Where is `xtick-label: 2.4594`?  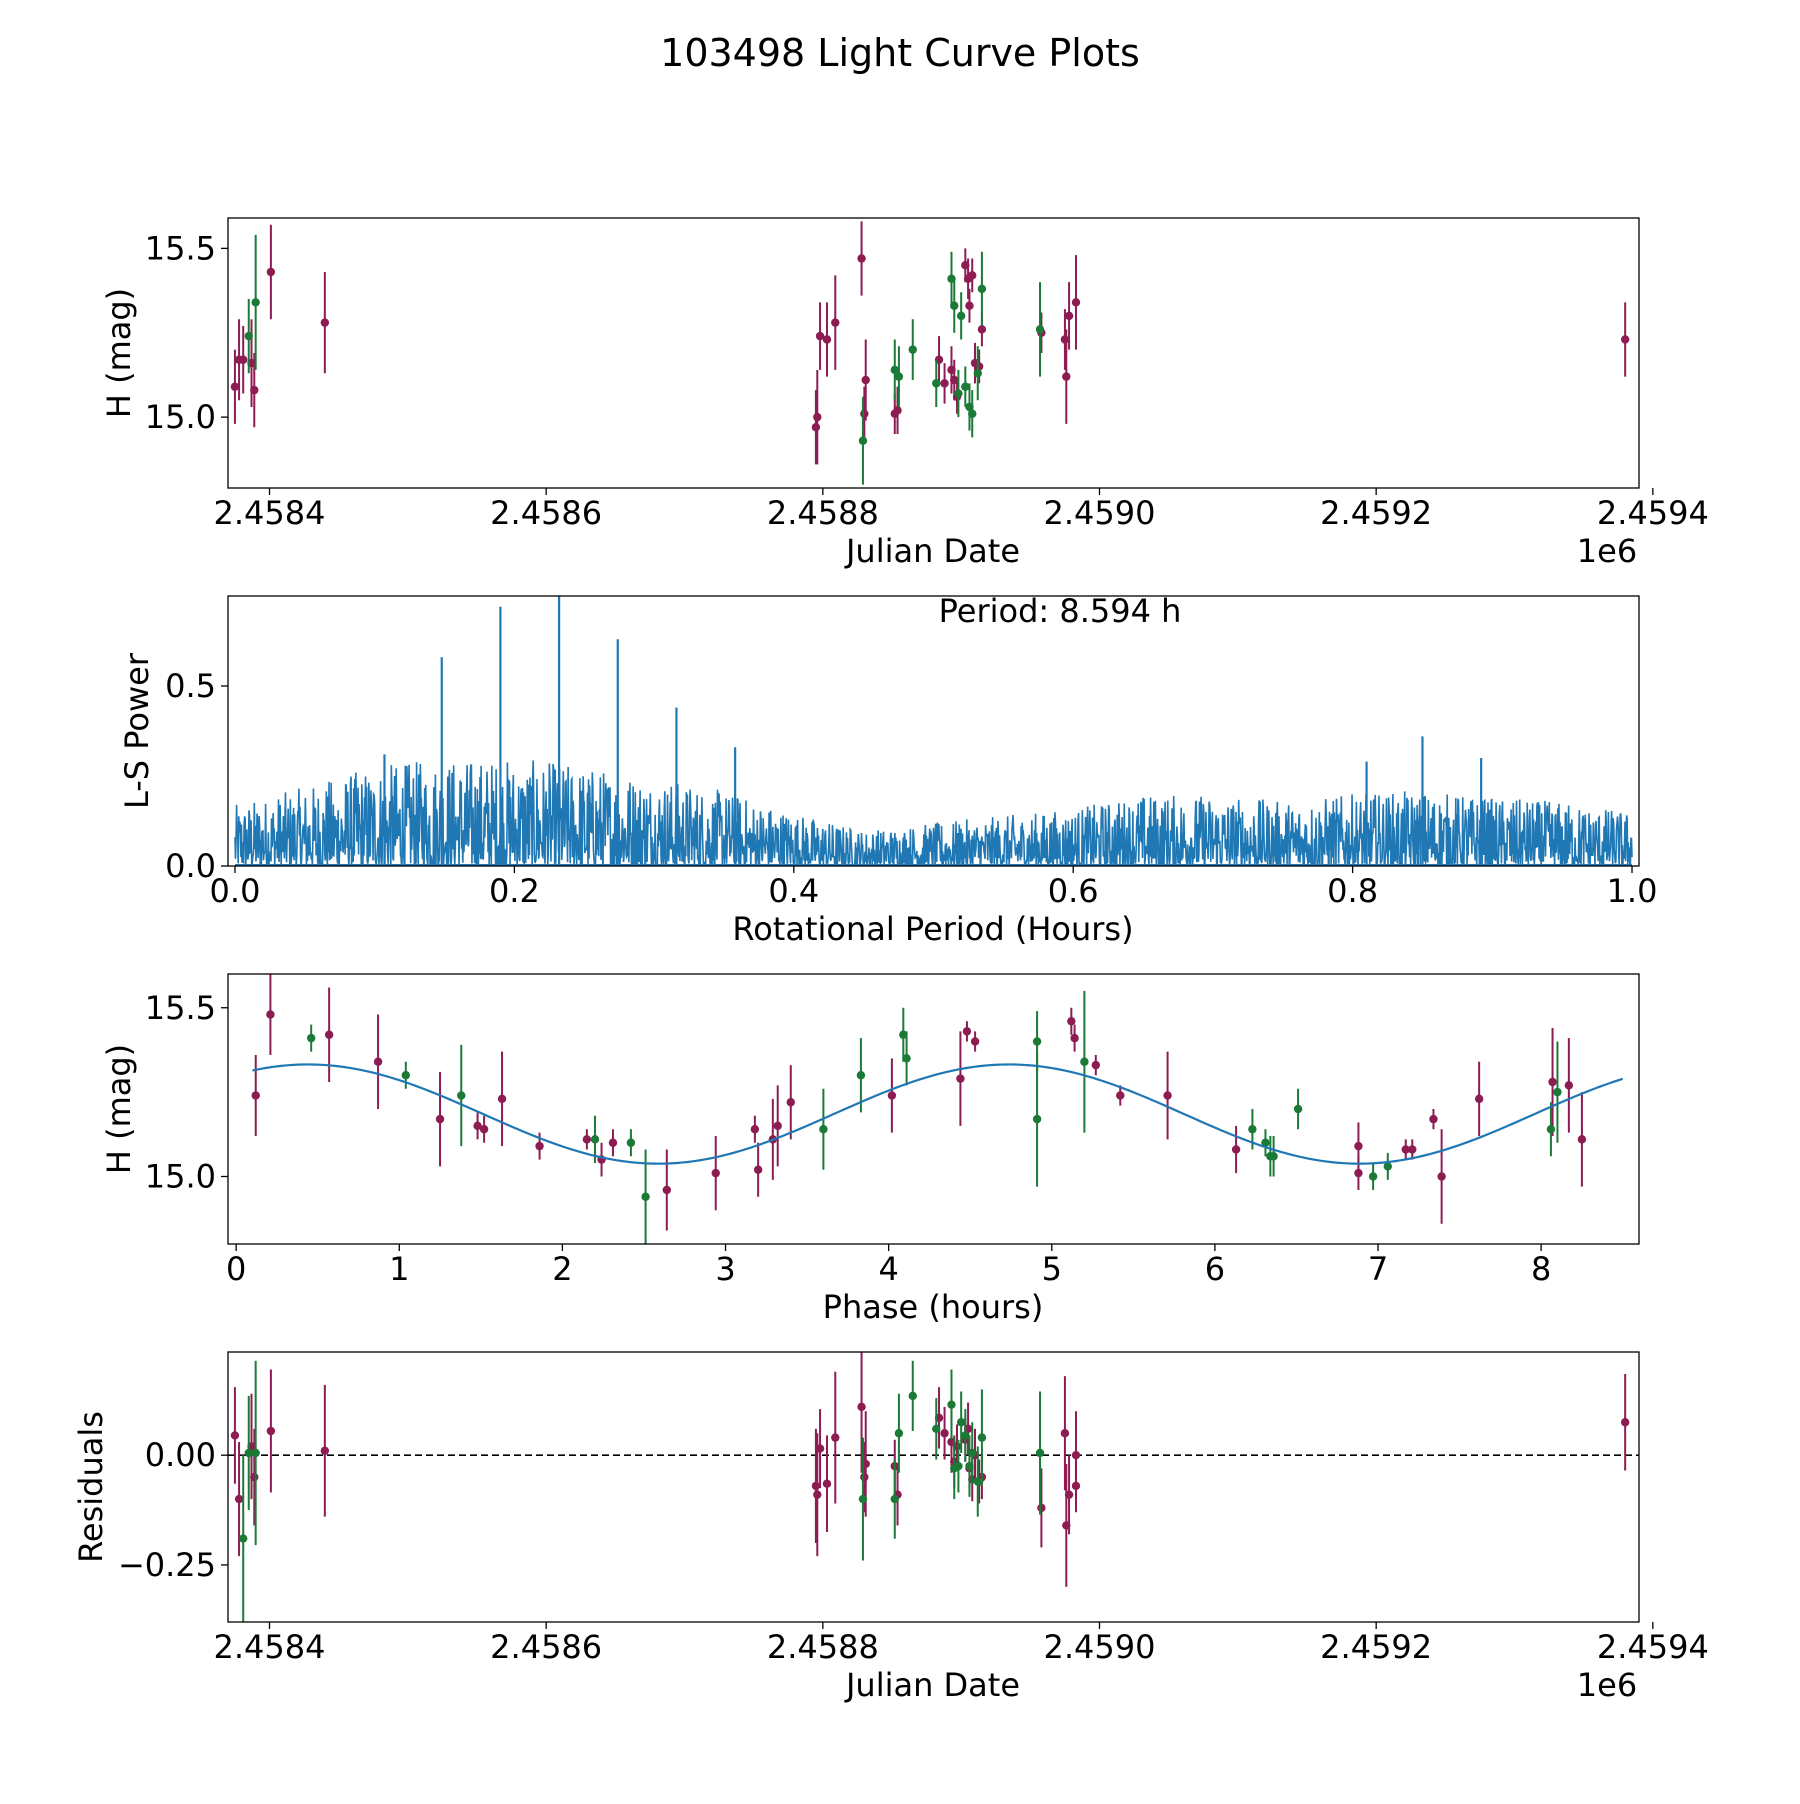 xtick-label: 2.4594 is located at coordinates (1653, 1647).